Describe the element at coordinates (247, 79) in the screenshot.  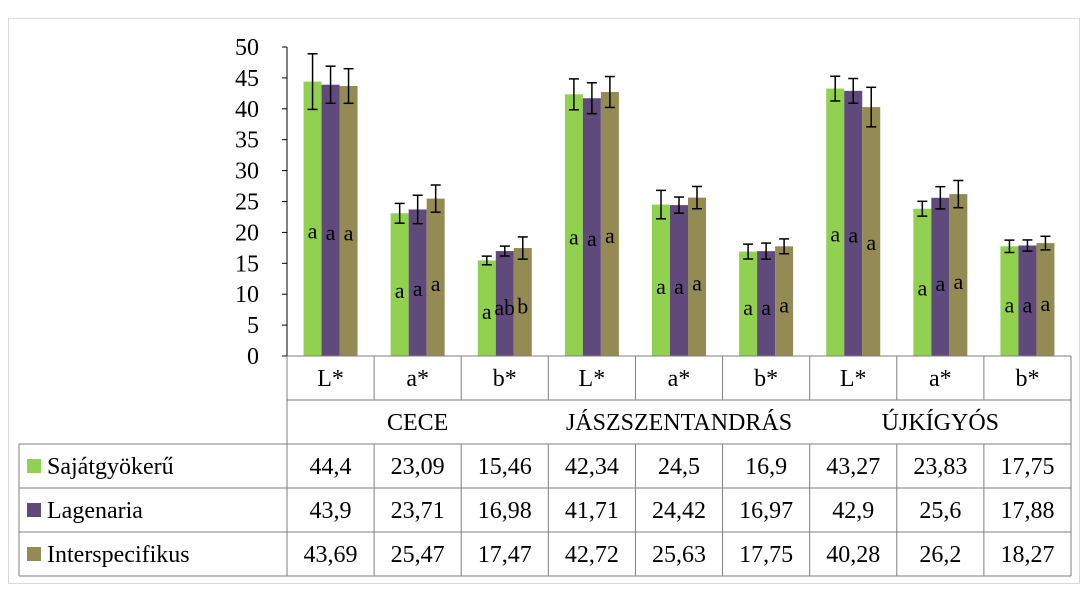
I see `y-tick-label: 45` at that location.